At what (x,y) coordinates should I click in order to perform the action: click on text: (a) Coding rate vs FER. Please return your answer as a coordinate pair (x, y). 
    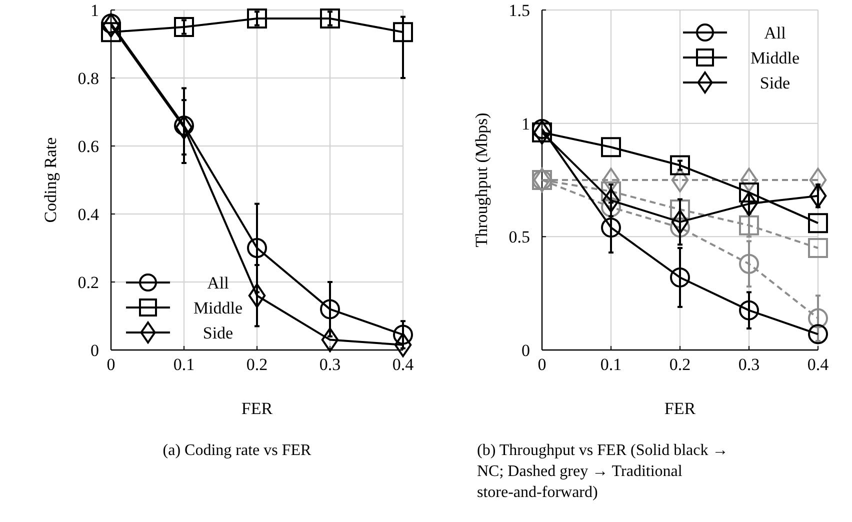
    Looking at the image, I should click on (237, 450).